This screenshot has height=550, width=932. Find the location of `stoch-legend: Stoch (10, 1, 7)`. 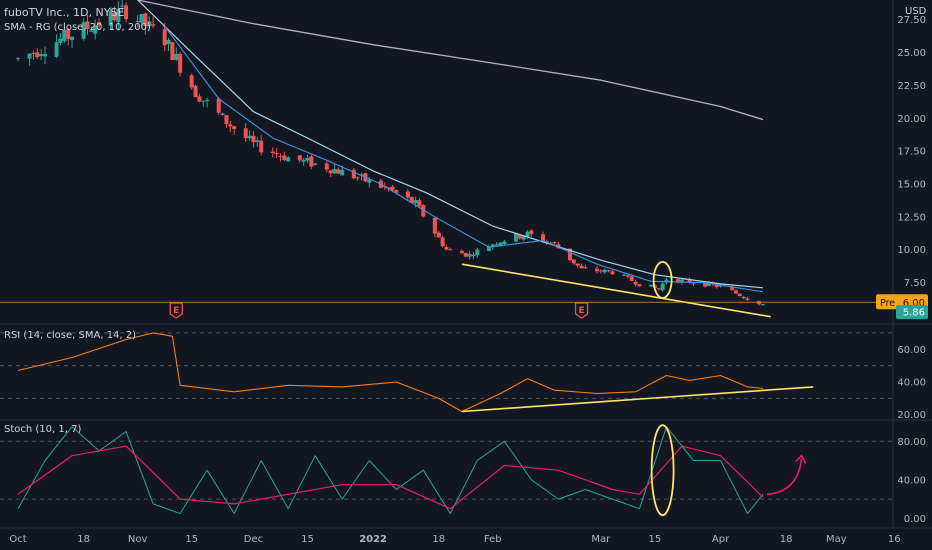

stoch-legend: Stoch (10, 1, 7) is located at coordinates (43, 429).